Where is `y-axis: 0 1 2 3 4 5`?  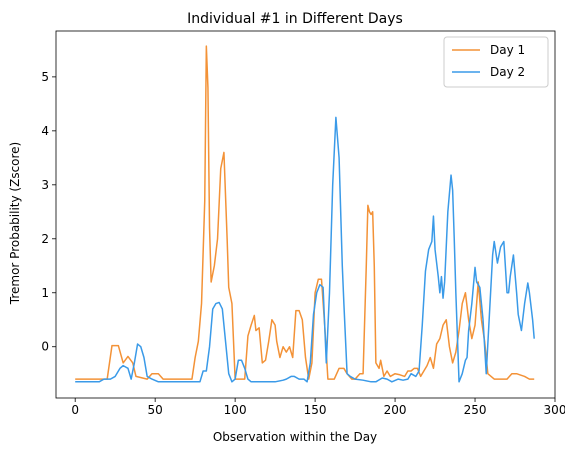 y-axis: 0 1 2 3 4 5 is located at coordinates (48, 212).